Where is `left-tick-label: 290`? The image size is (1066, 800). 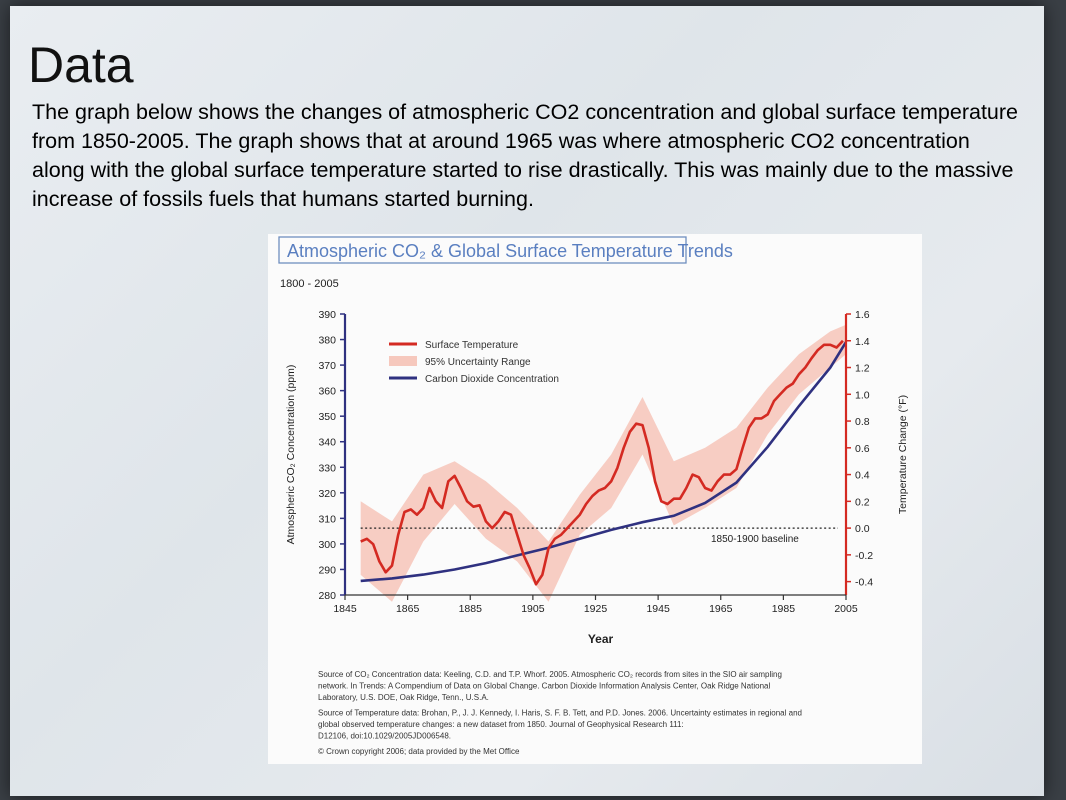 left-tick-label: 290 is located at coordinates (327, 570).